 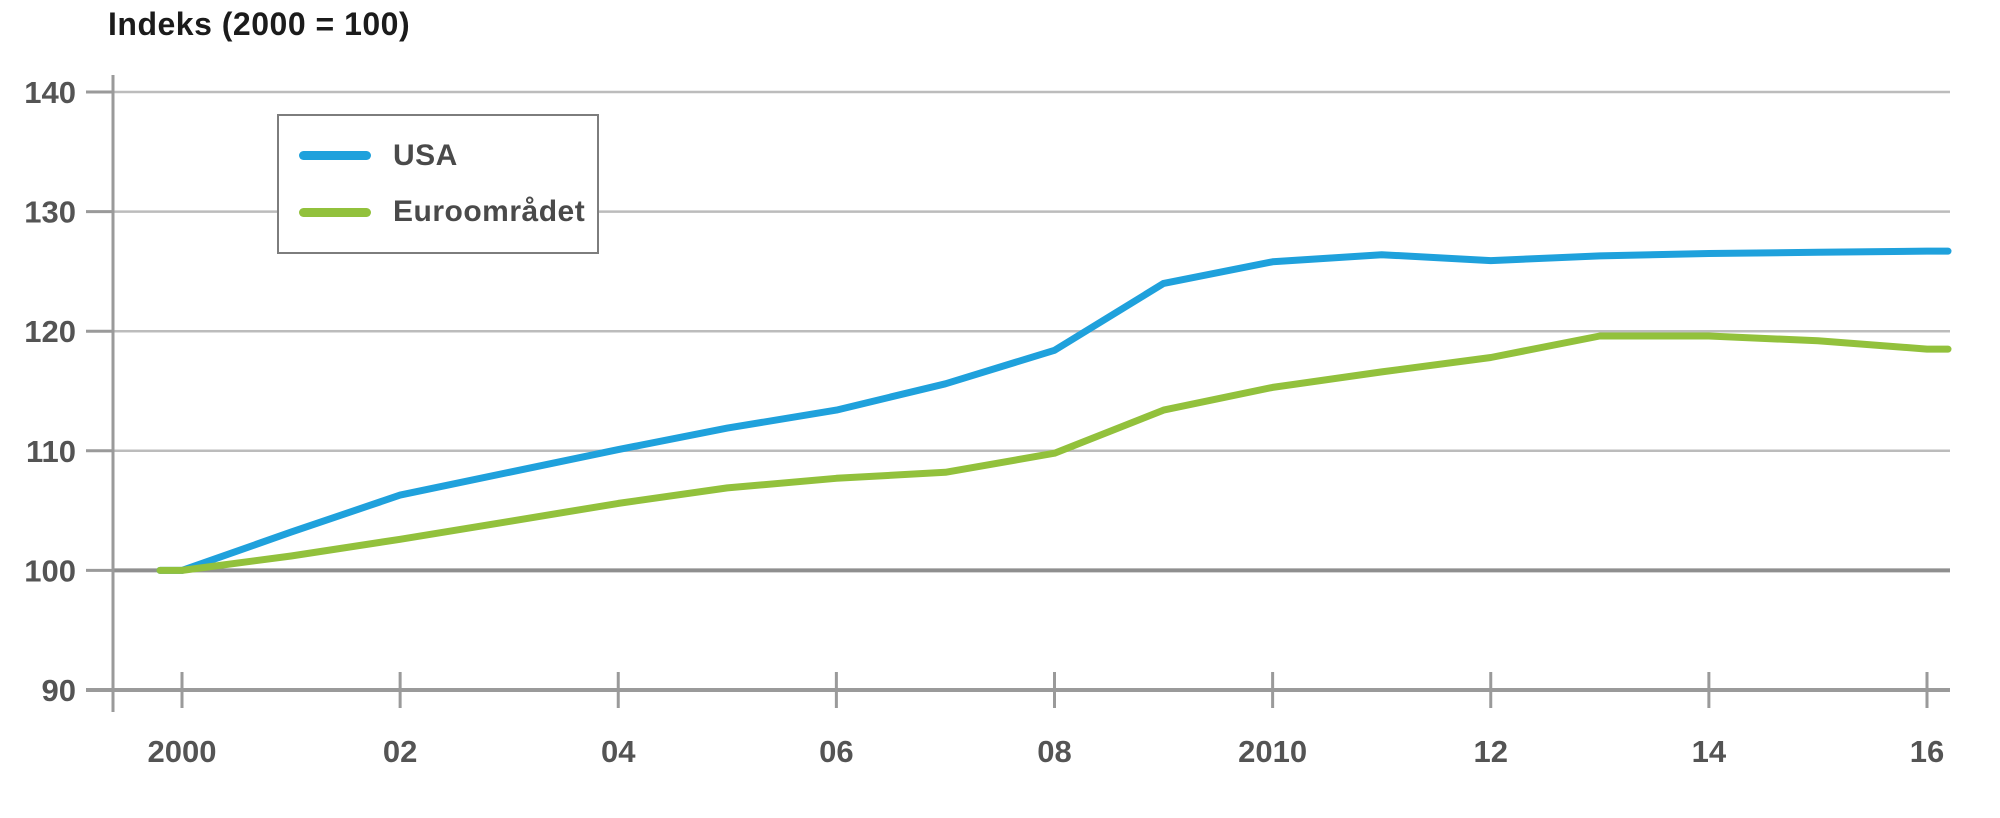 I want to click on svg-text: 04, so click(x=618, y=751).